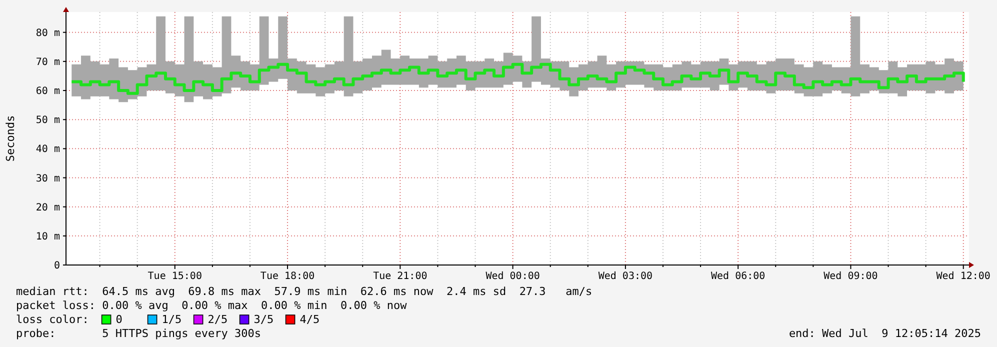 The height and width of the screenshot is (347, 997). Describe the element at coordinates (10, 138) in the screenshot. I see `y-axis-title: Seconds` at that location.